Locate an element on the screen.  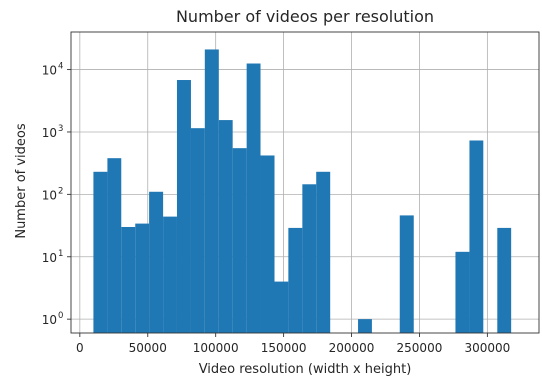
y-axis-label: Number of videos is located at coordinates (21, 181).